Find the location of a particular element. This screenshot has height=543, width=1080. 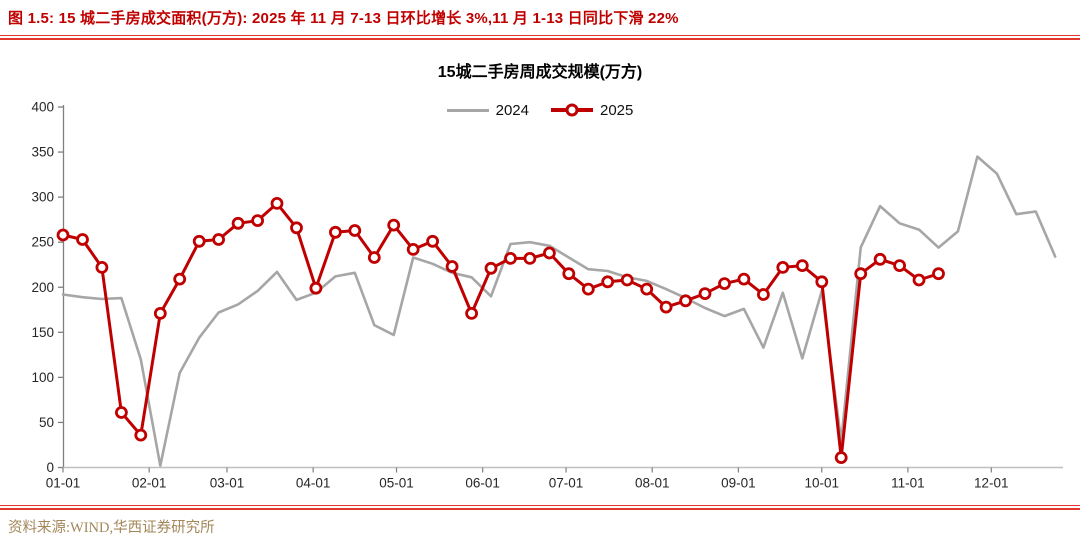

svg-text: 04-01 is located at coordinates (313, 483).